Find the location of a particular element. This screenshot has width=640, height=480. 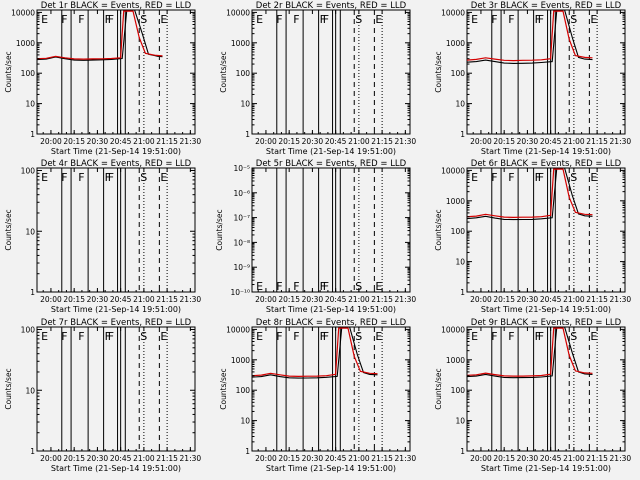

y-tick-label: 10⁻⁷ is located at coordinates (241, 218).